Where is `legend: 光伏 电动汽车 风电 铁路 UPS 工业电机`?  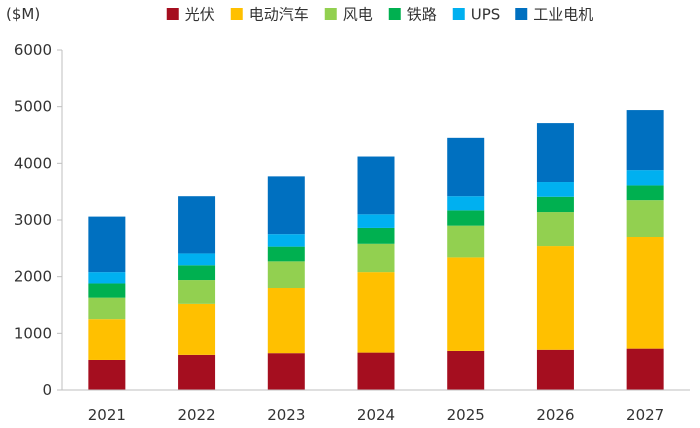 legend: 光伏 电动汽车 风电 铁路 UPS 工业电机 is located at coordinates (379, 15).